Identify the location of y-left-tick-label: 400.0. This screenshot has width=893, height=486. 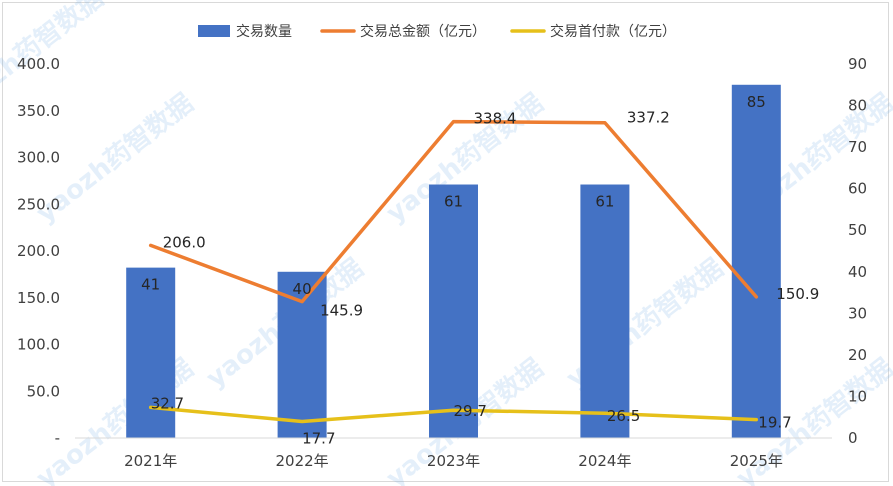
(38, 64).